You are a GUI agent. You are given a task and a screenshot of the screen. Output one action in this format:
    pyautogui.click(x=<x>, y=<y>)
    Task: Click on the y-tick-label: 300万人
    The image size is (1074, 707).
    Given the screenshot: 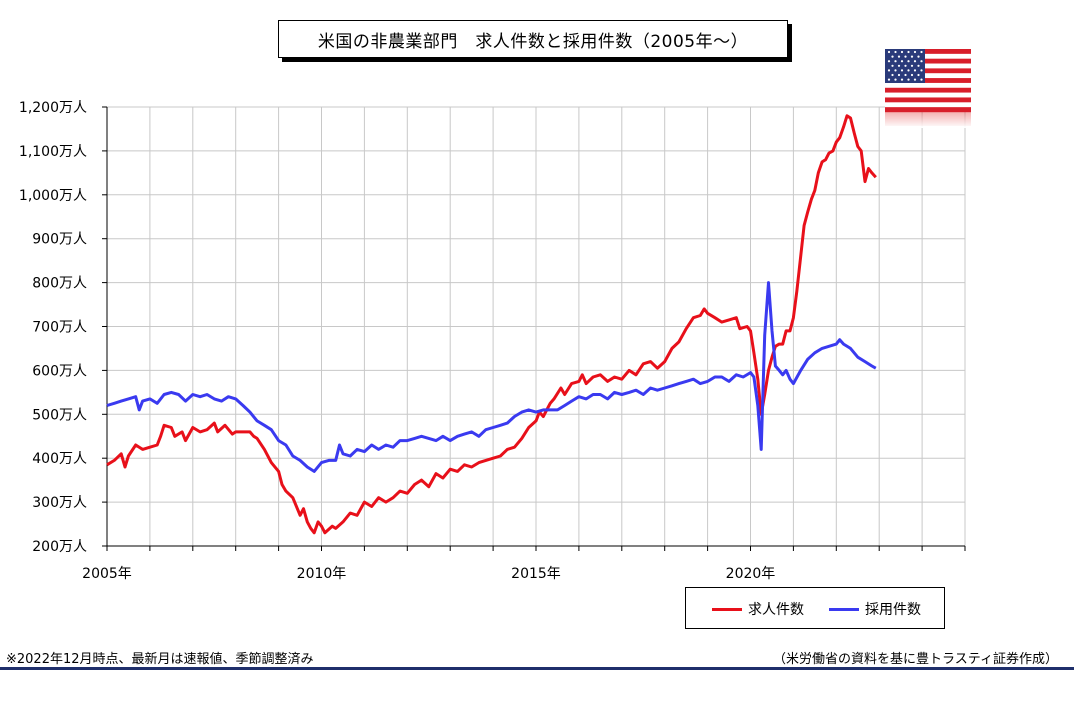 What is the action you would take?
    pyautogui.click(x=59, y=503)
    